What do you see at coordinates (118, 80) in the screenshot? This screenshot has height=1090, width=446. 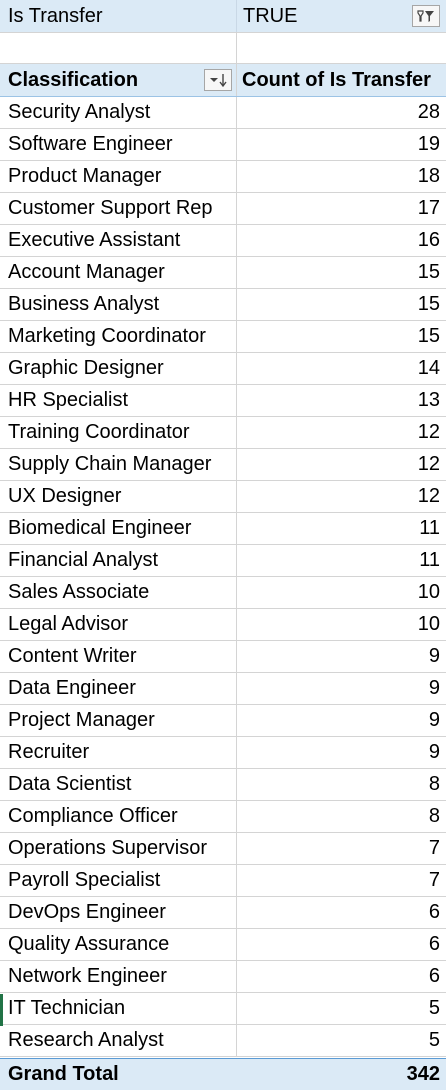 I see `row-label-header: Classification` at bounding box center [118, 80].